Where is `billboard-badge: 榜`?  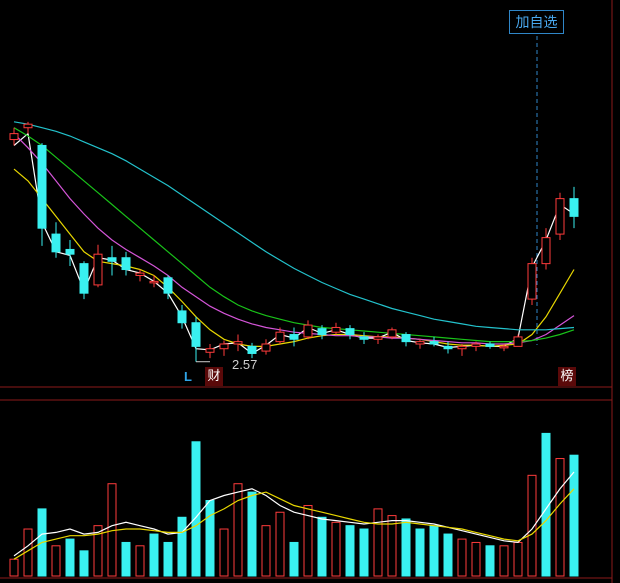 billboard-badge: 榜 is located at coordinates (567, 376).